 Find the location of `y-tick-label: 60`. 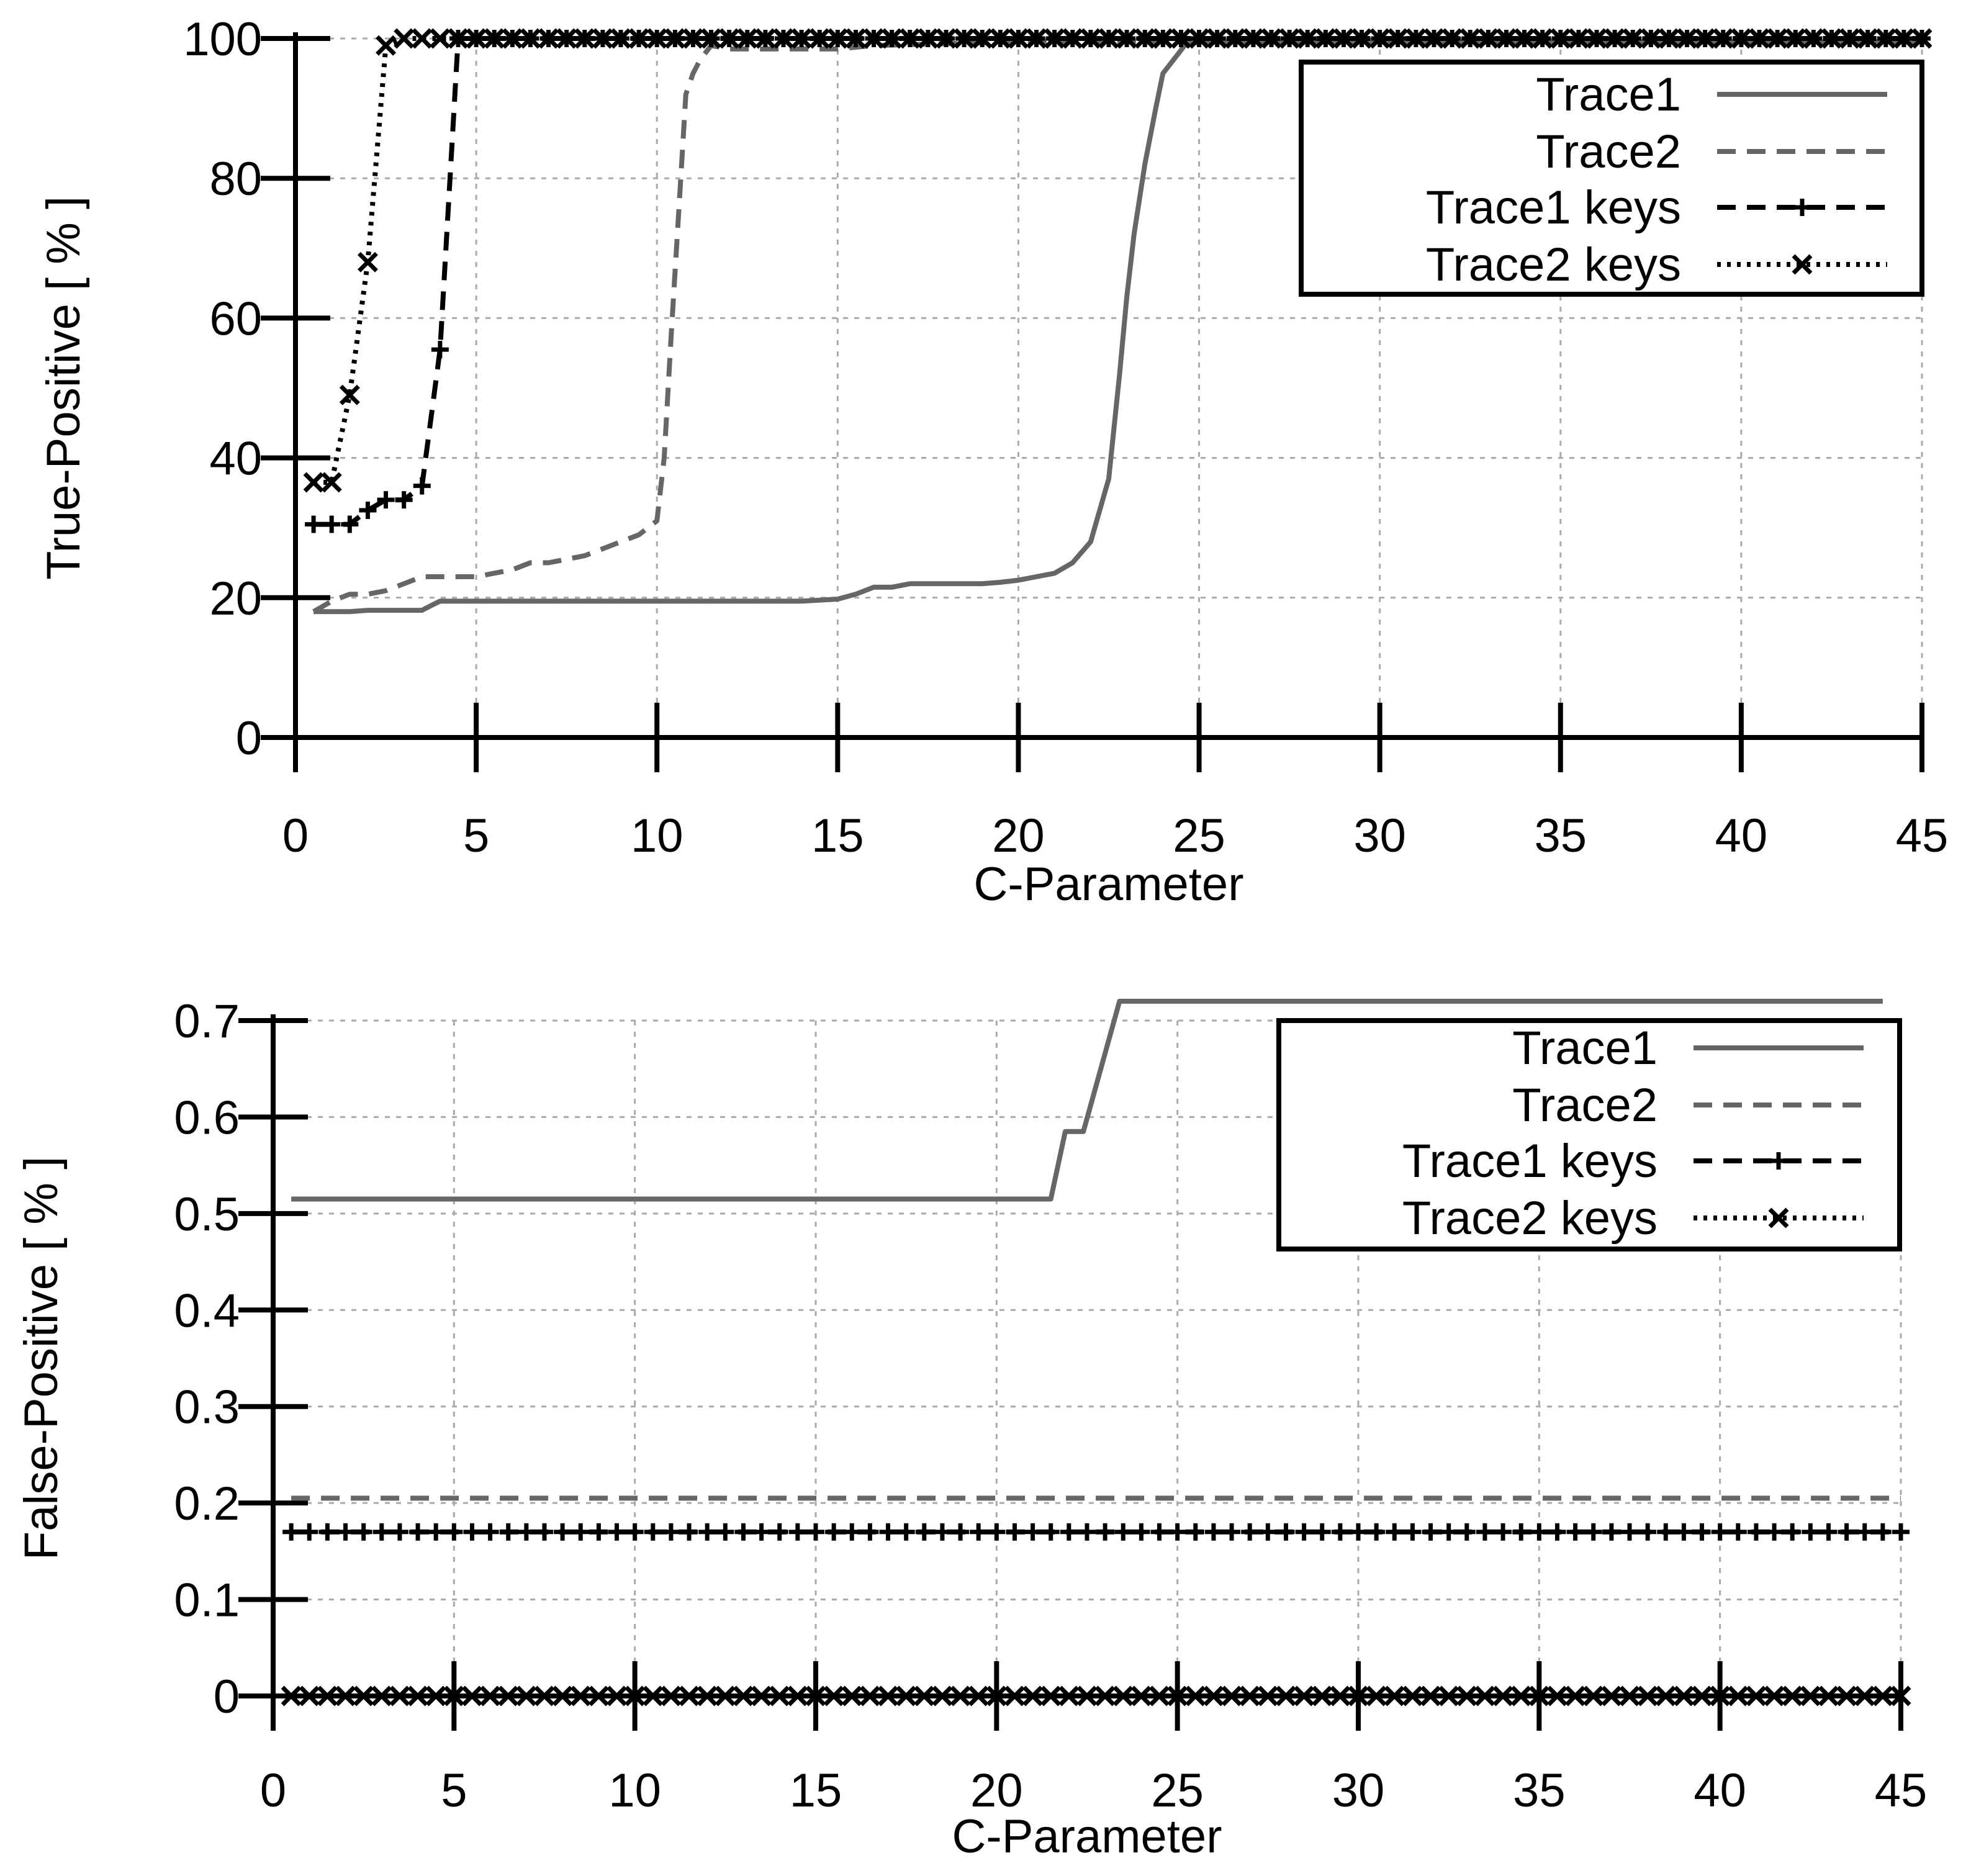

y-tick-label: 60 is located at coordinates (235, 318).